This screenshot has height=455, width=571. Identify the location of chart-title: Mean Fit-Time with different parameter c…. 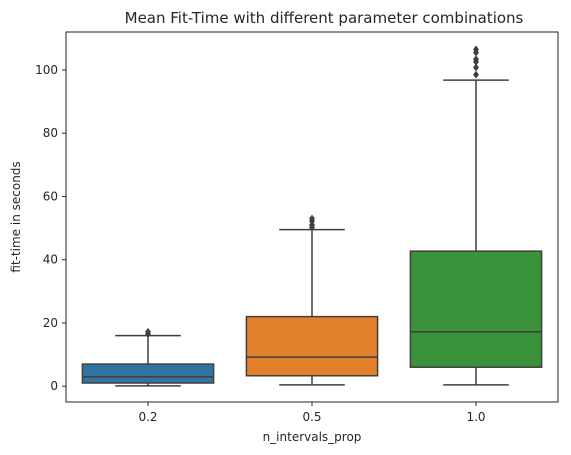
(324, 18).